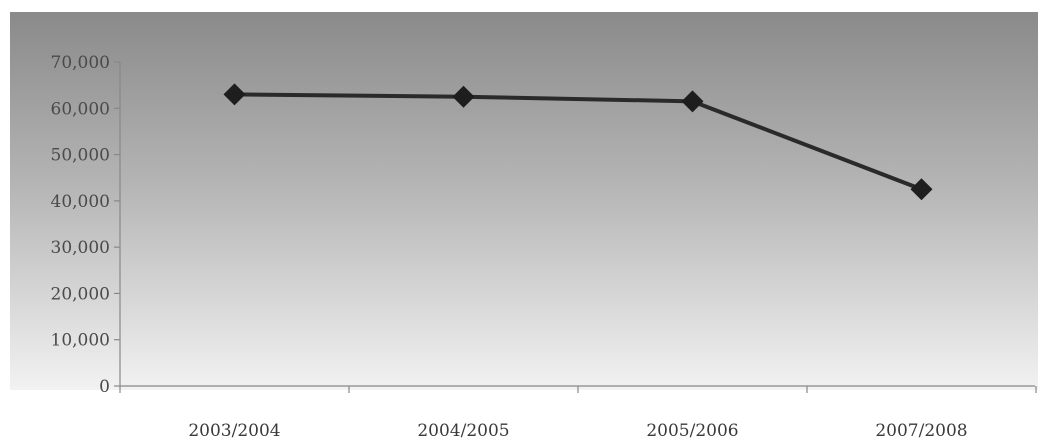 The image size is (1043, 441). Describe the element at coordinates (104, 387) in the screenshot. I see `y-tick-label: 0` at that location.